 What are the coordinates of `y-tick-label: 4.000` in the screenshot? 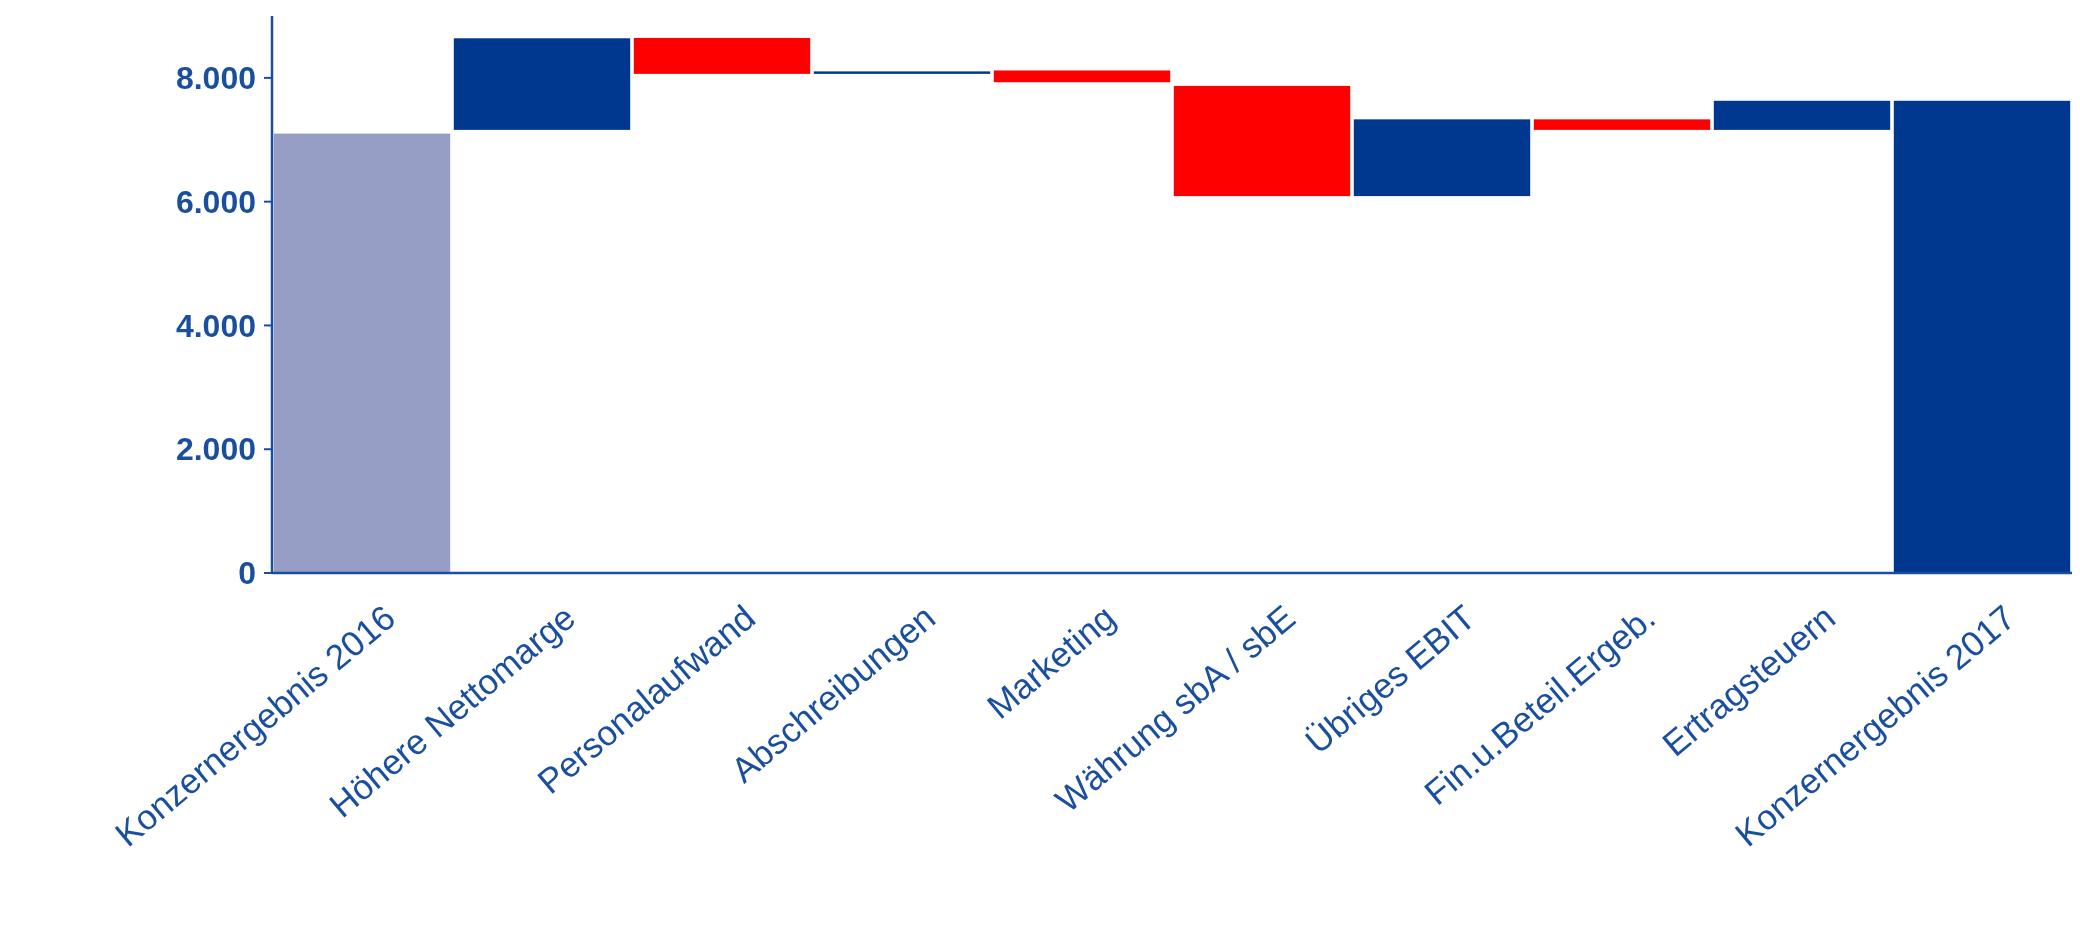 It's located at (215, 325).